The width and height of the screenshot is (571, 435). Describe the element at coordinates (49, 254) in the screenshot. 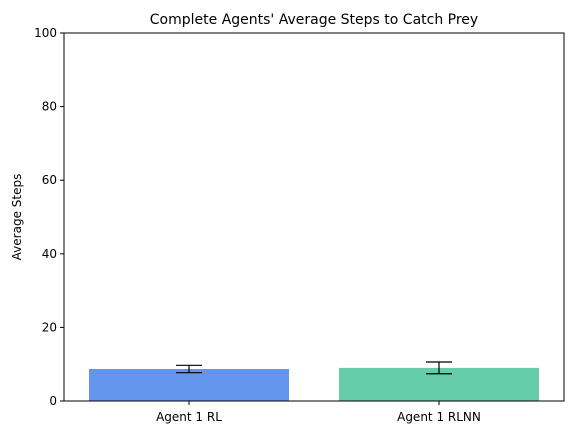

I see `y-tick-label: 40` at that location.